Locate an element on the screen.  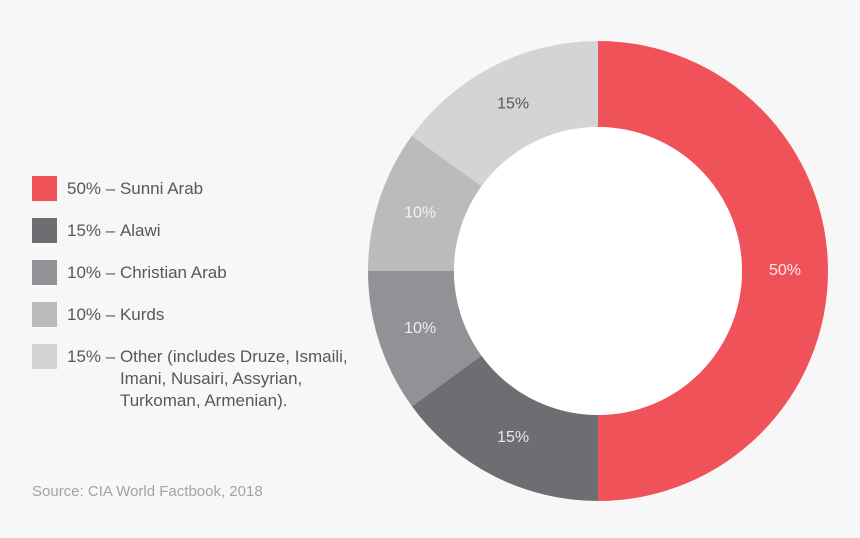
legend-label: Kurds is located at coordinates (142, 314).